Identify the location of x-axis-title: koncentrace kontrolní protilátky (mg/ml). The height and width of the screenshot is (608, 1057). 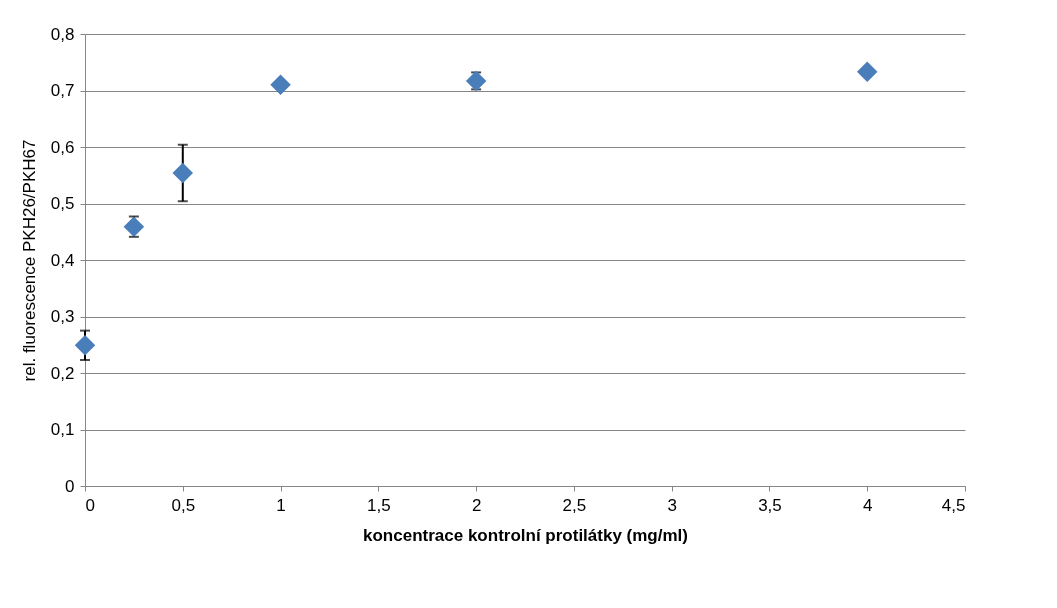
(525, 535).